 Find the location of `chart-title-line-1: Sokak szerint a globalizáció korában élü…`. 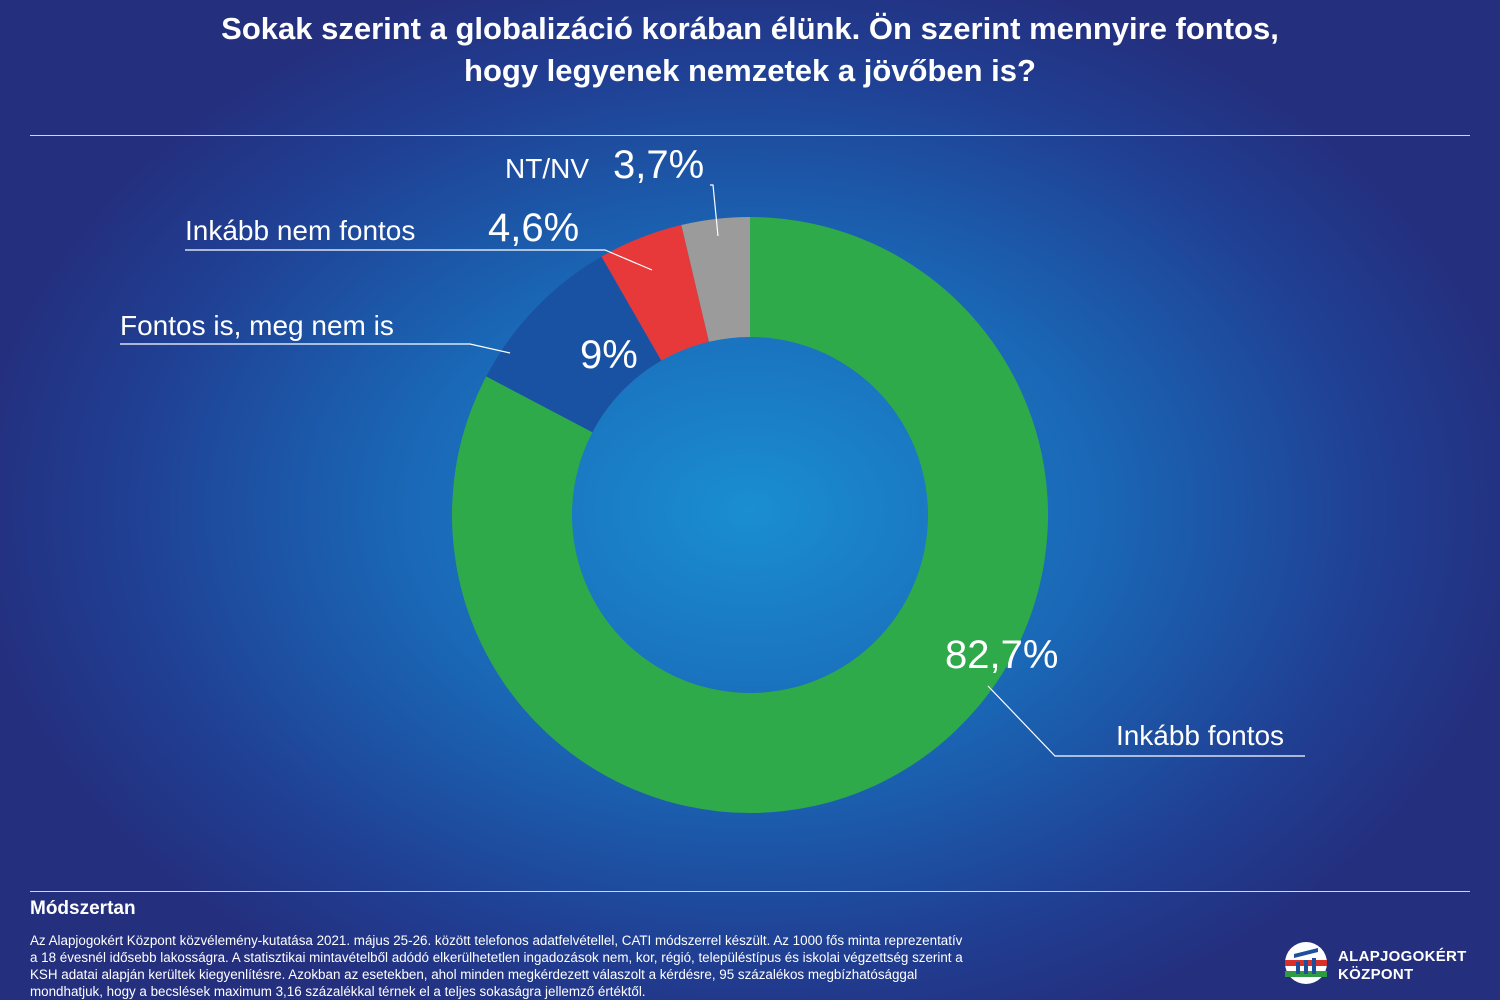

chart-title-line-1: Sokak szerint a globalizáció korában élü… is located at coordinates (750, 28).